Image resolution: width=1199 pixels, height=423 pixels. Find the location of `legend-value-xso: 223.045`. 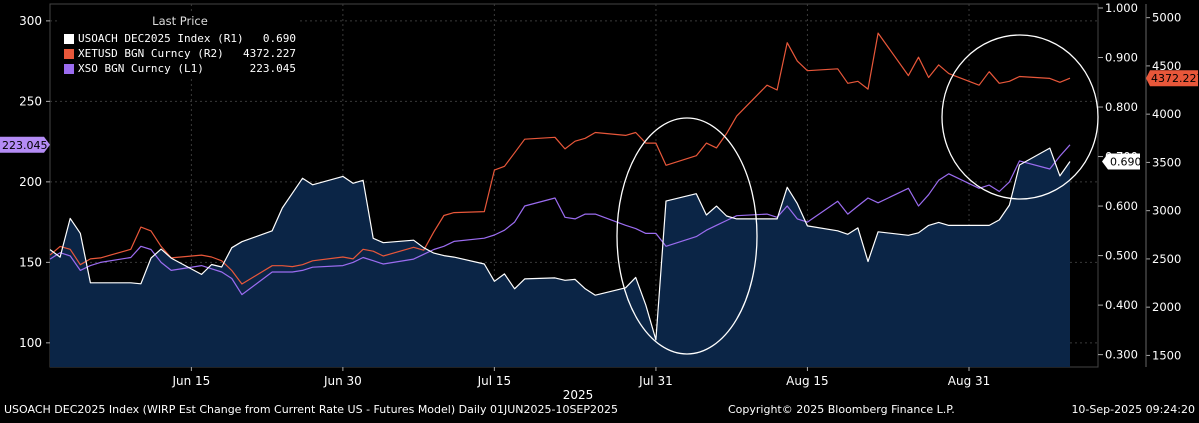

legend-value-xso: 223.045 is located at coordinates (272, 68).